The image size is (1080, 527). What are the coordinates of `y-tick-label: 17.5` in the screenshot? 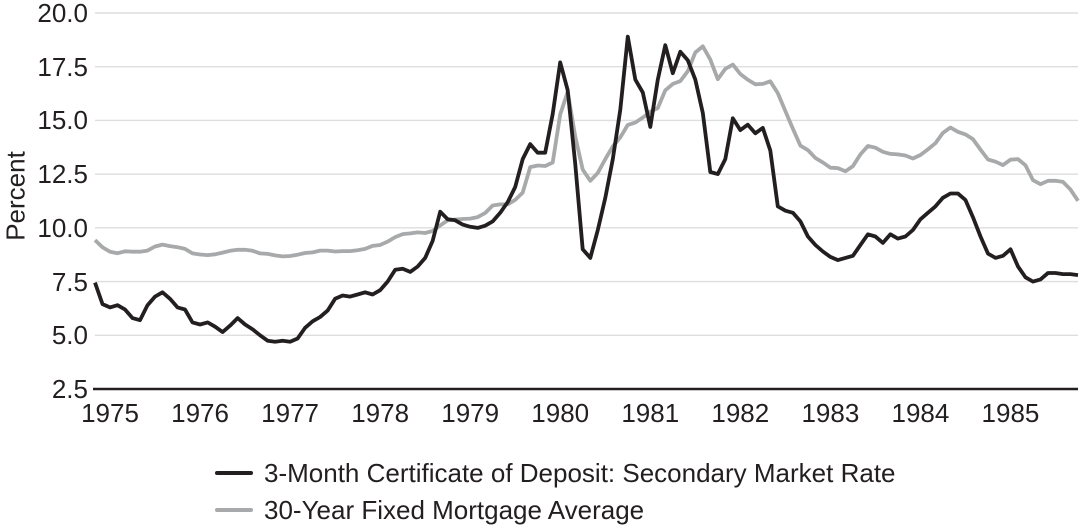 It's located at (62, 66).